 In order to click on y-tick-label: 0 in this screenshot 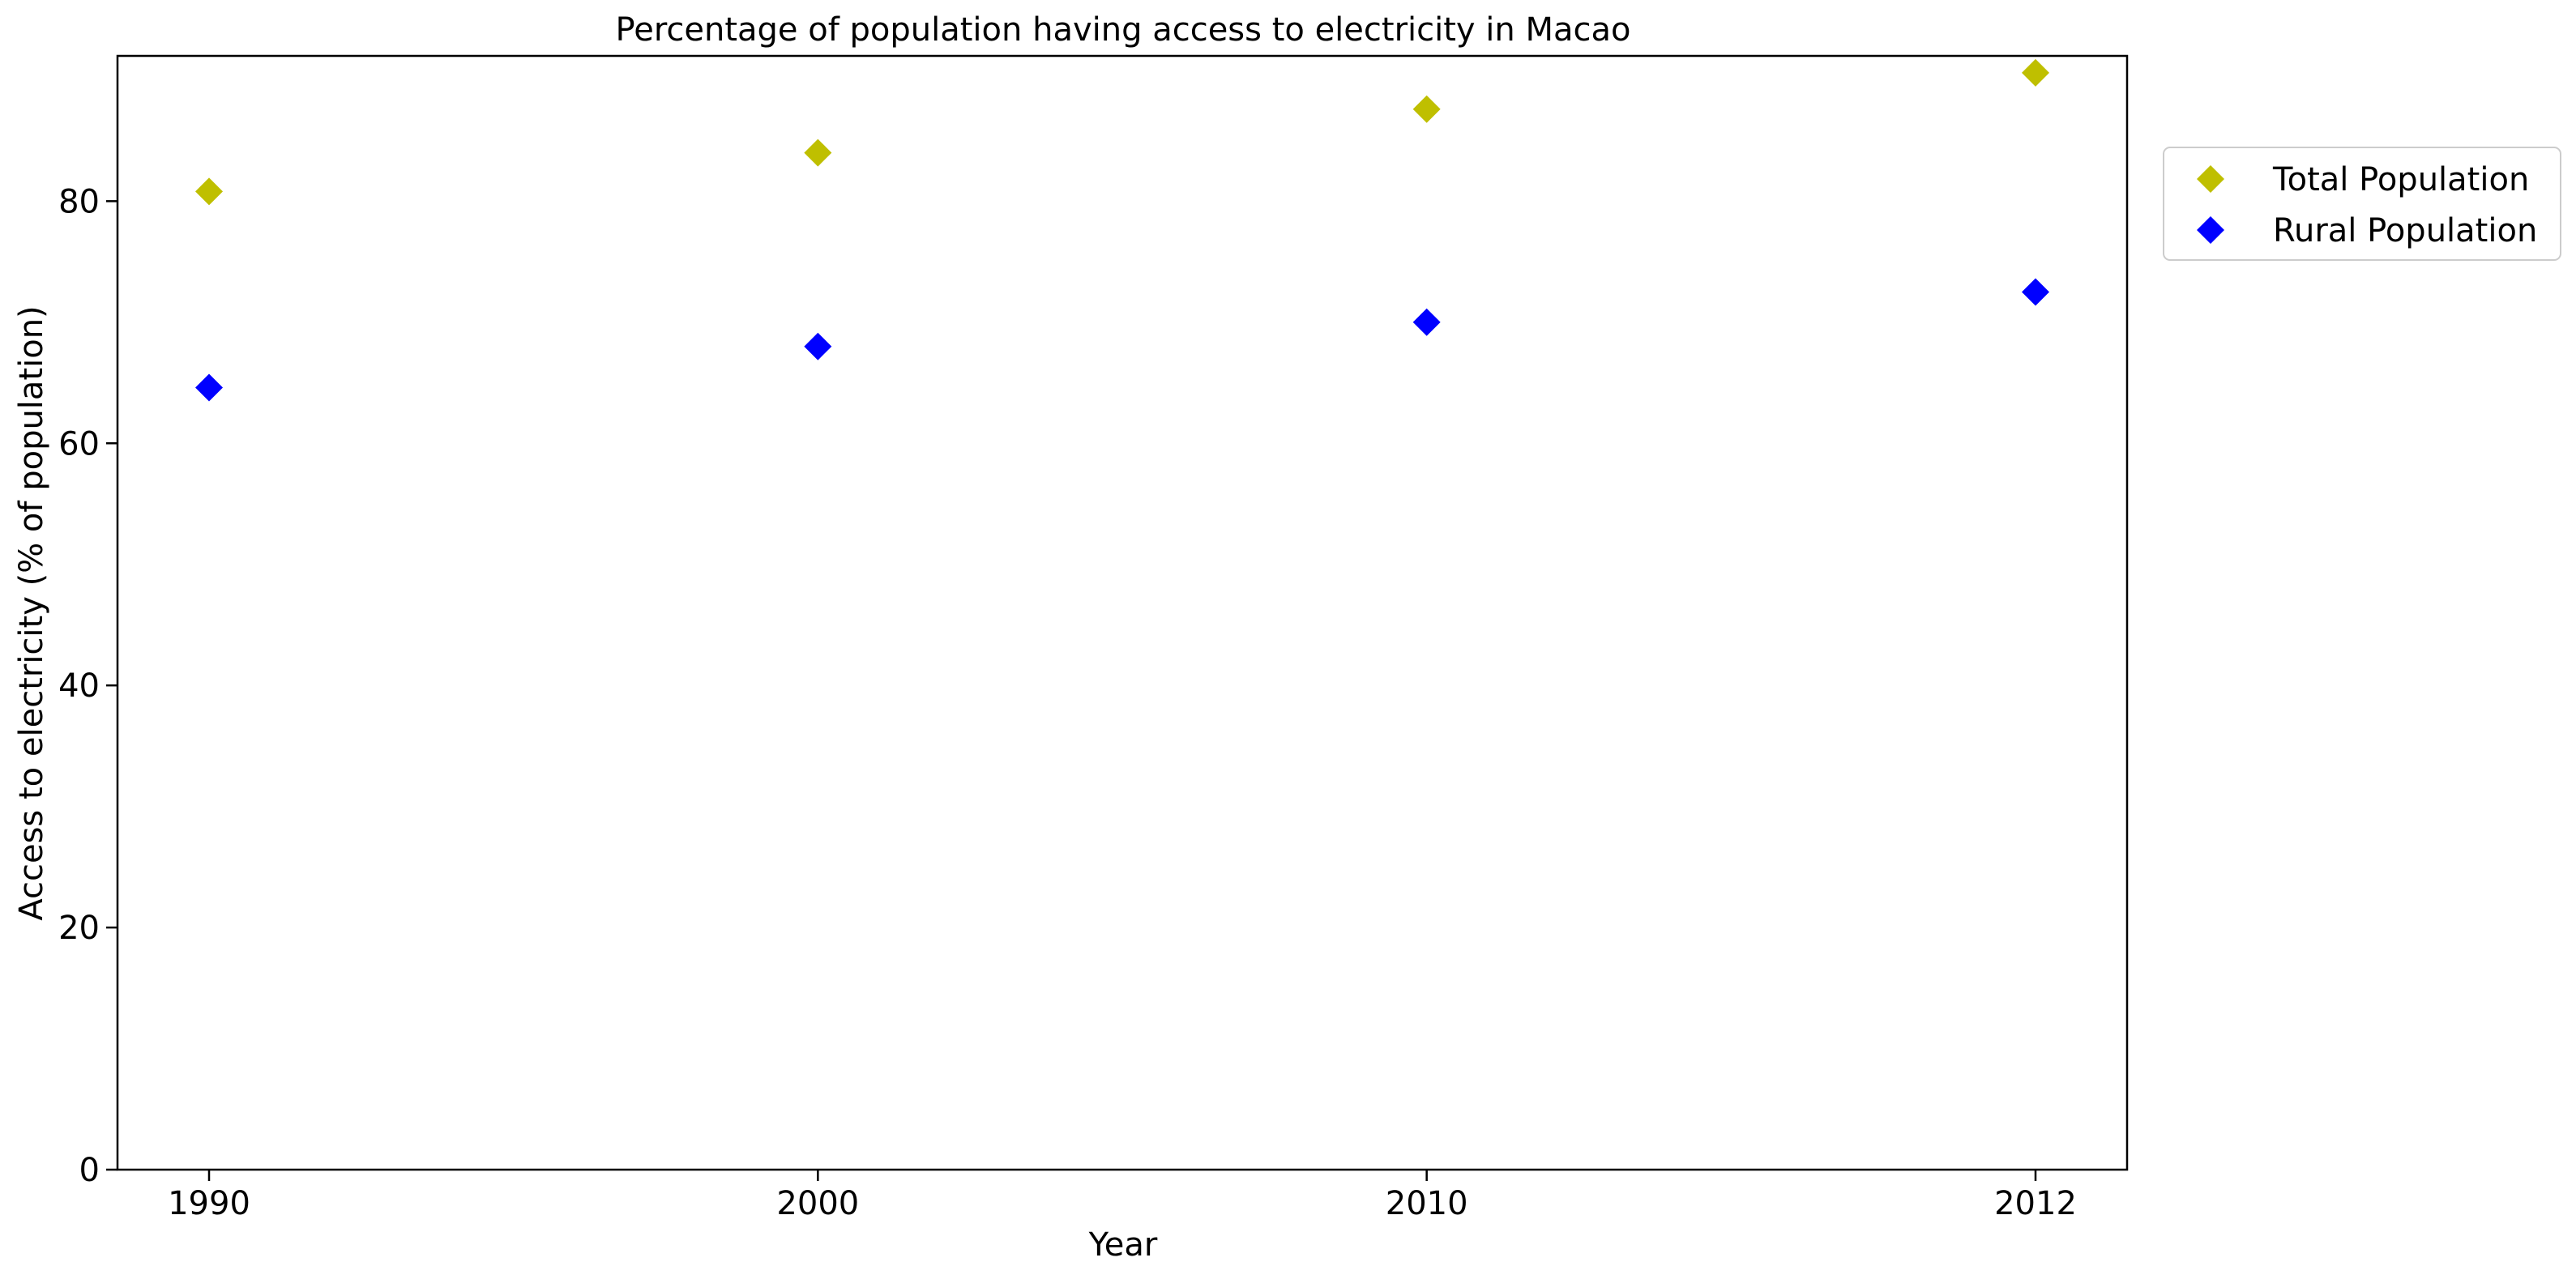, I will do `click(89, 1170)`.